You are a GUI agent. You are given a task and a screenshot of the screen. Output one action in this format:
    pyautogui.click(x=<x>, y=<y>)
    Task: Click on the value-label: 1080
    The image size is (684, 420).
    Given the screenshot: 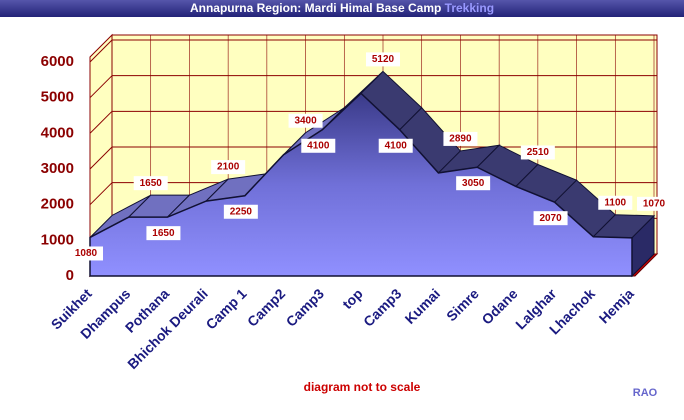 What is the action you would take?
    pyautogui.click(x=86, y=253)
    